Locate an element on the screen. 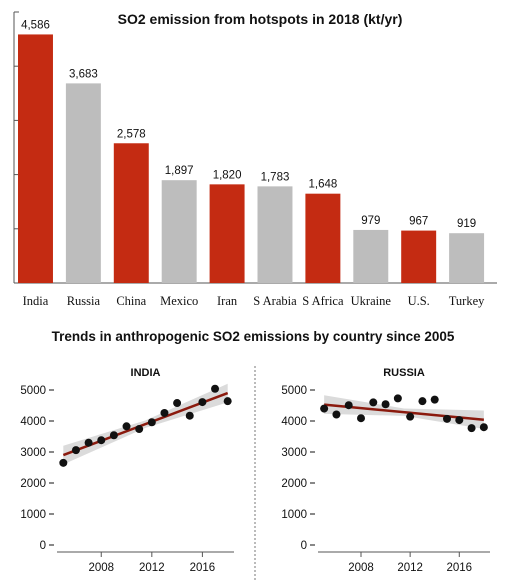 This screenshot has height=587, width=517. bar-value-label: 1,820 is located at coordinates (227, 175).